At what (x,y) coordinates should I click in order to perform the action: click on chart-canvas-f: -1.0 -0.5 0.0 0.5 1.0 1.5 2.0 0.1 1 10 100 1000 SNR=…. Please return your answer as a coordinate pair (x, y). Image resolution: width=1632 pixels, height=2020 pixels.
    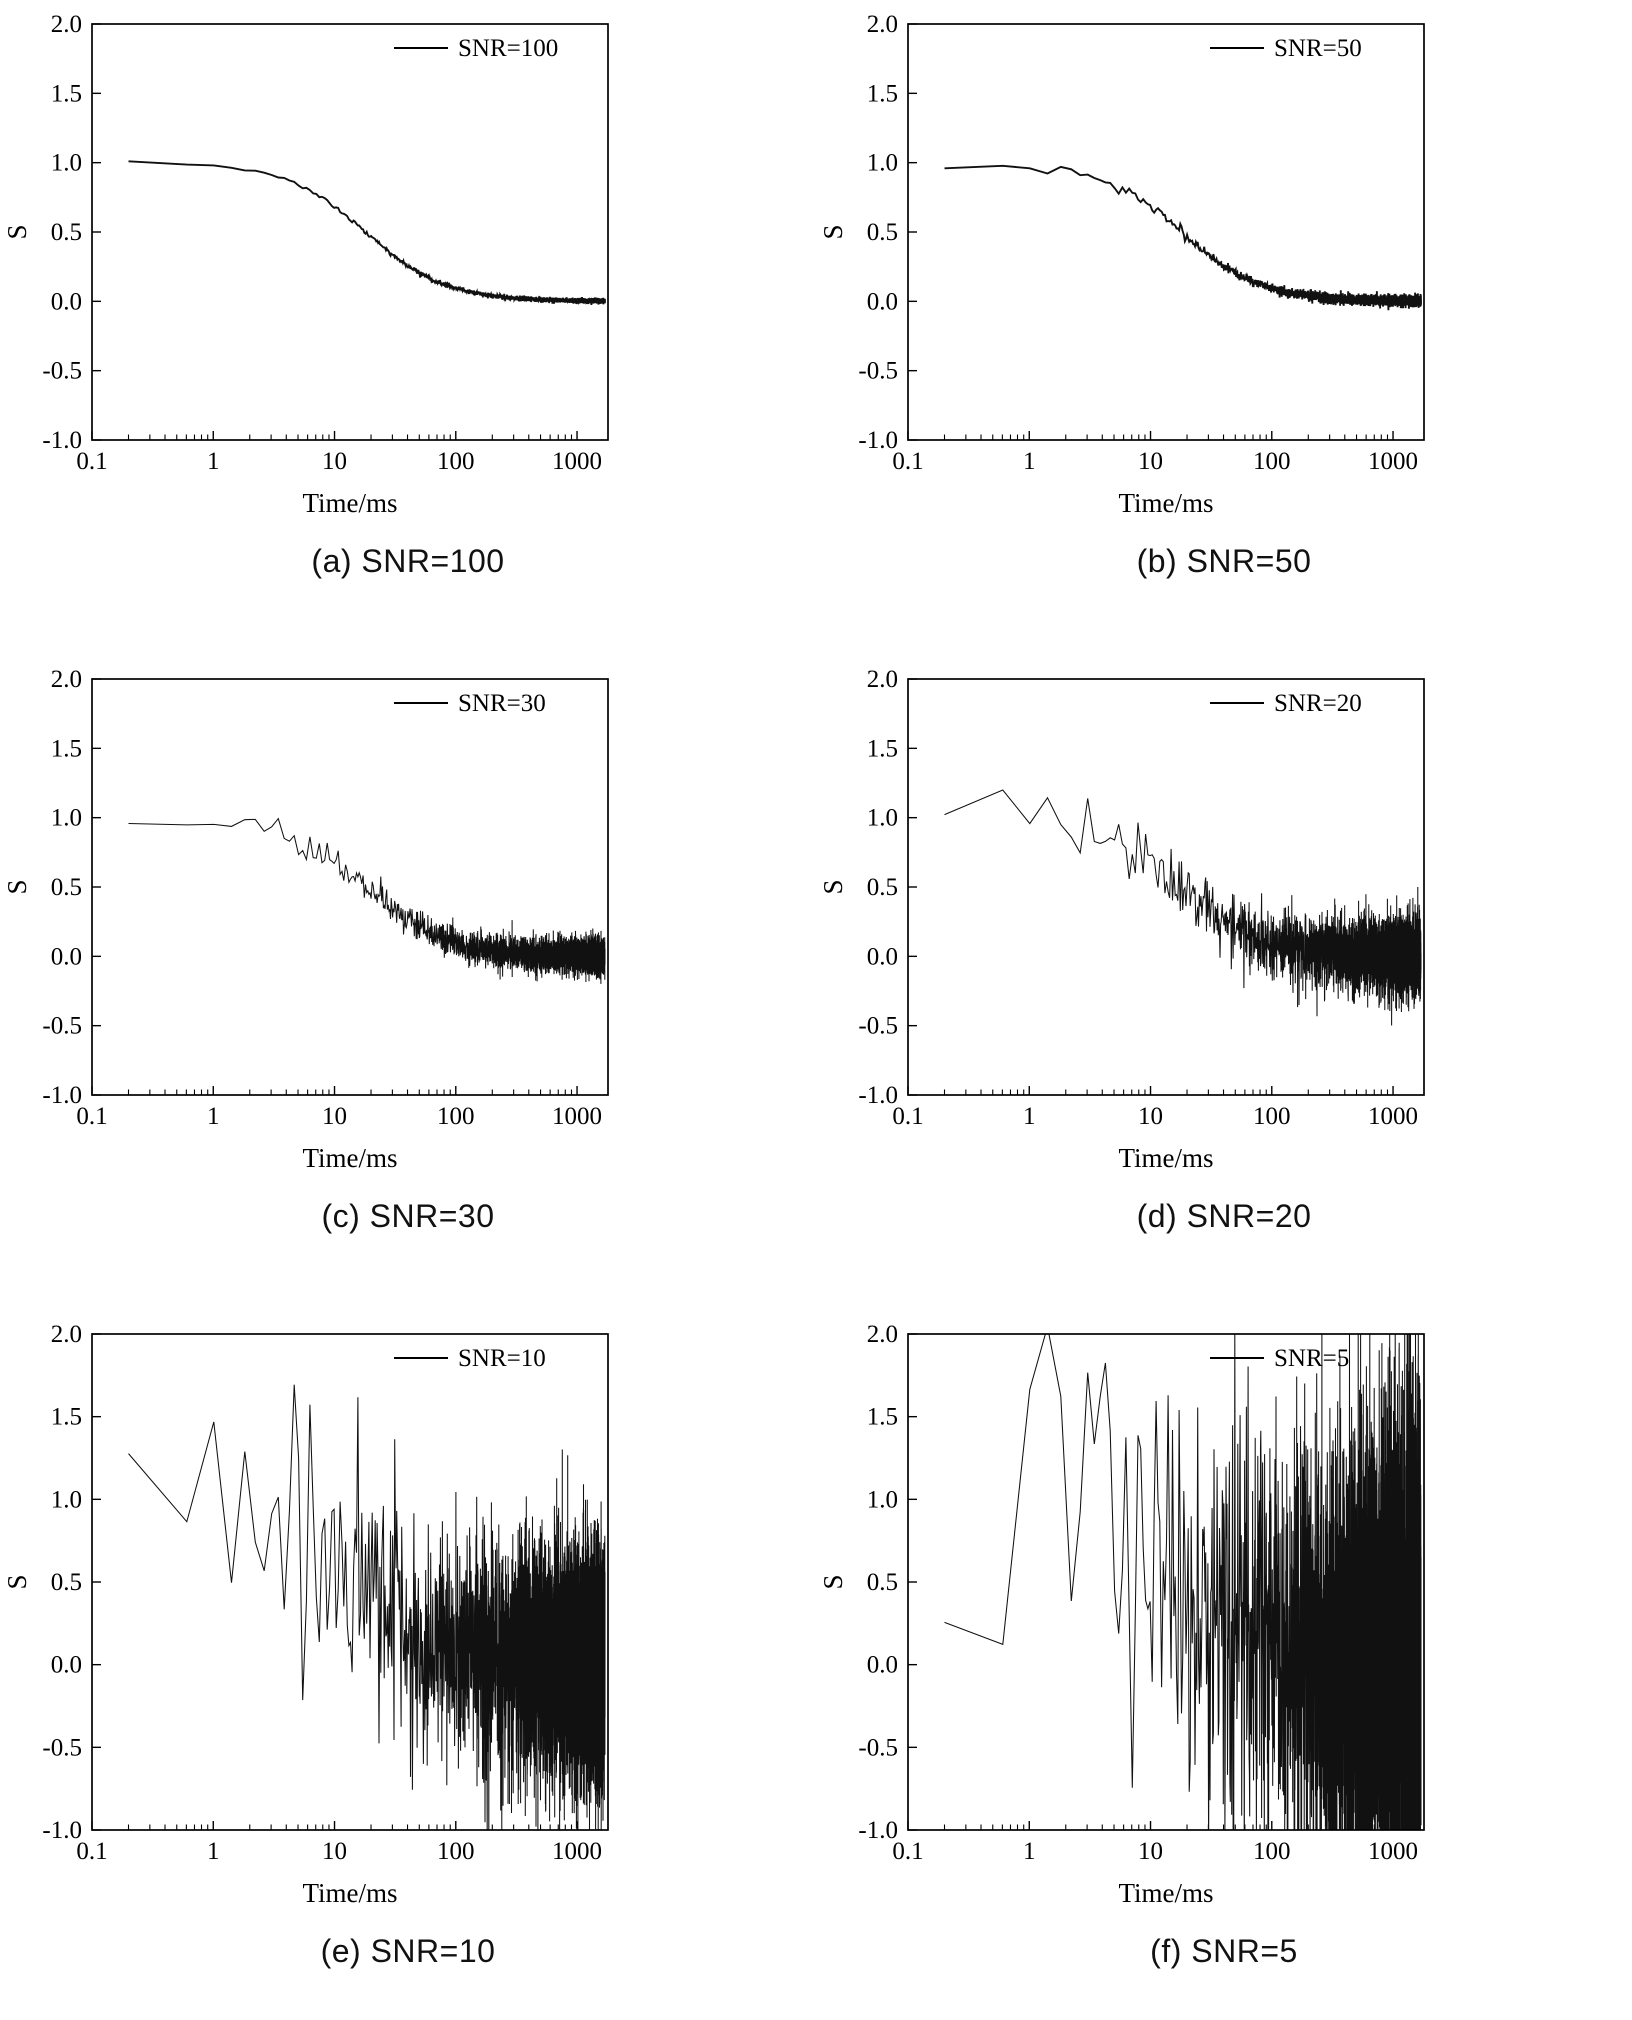
    Looking at the image, I should click on (1121, 1614).